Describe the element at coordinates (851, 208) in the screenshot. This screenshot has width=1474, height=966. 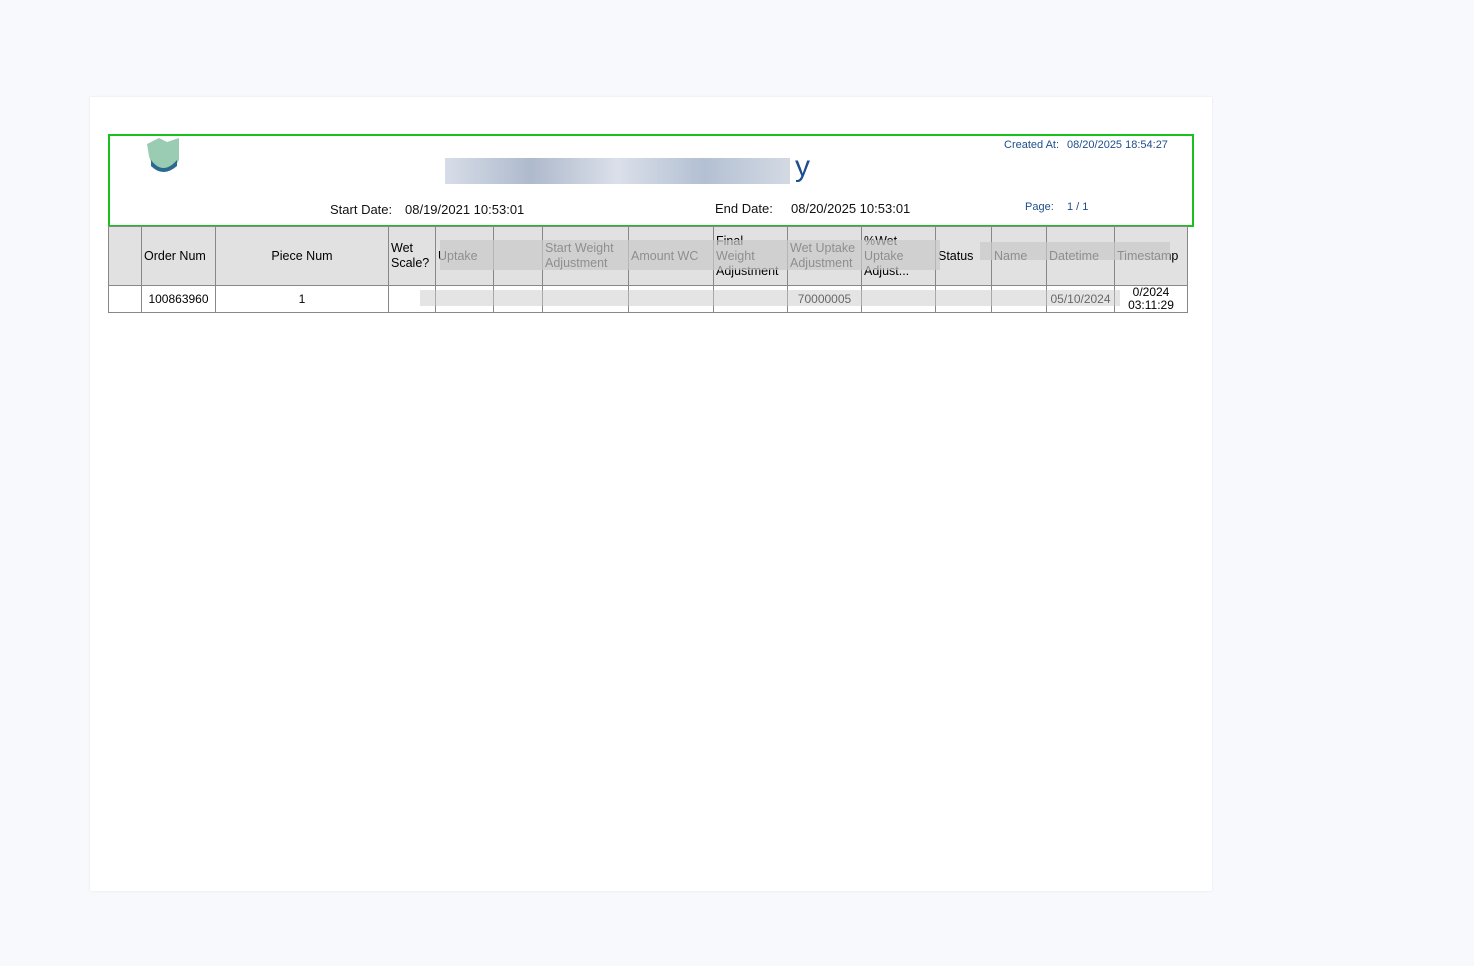
I see `end-date-value: 08/20/2025 10:53:01` at that location.